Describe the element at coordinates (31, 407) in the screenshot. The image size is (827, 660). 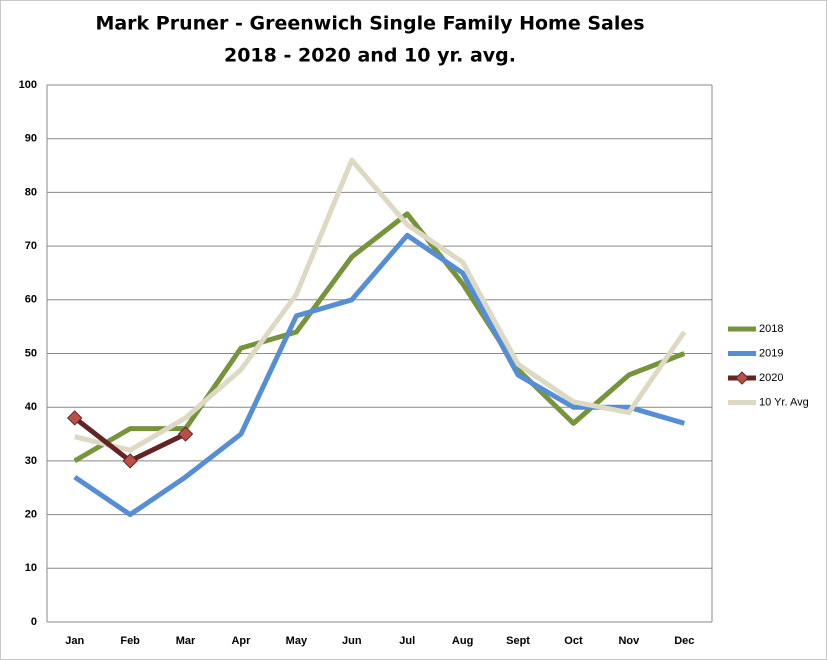
I see `y-tick-label: 40` at that location.